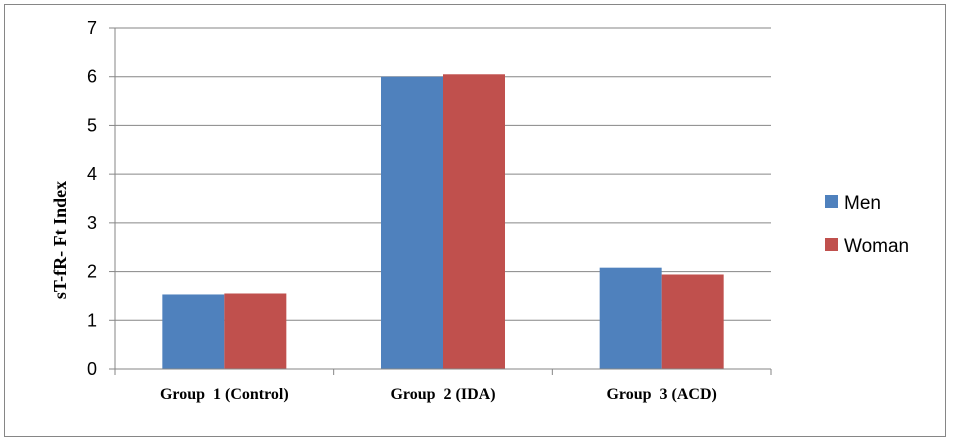 The width and height of the screenshot is (953, 444). I want to click on y-tick-label: 1, so click(92, 320).